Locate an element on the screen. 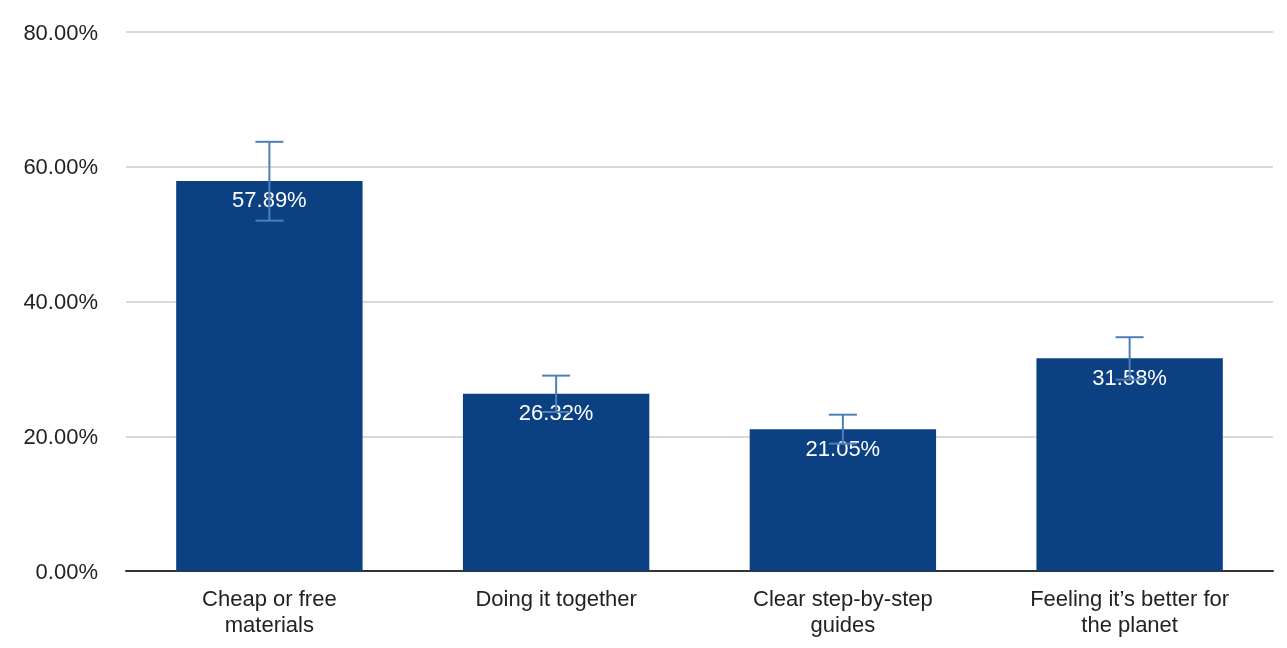 This screenshot has width=1287, height=648. y-tick-label: 0.00% is located at coordinates (66, 571).